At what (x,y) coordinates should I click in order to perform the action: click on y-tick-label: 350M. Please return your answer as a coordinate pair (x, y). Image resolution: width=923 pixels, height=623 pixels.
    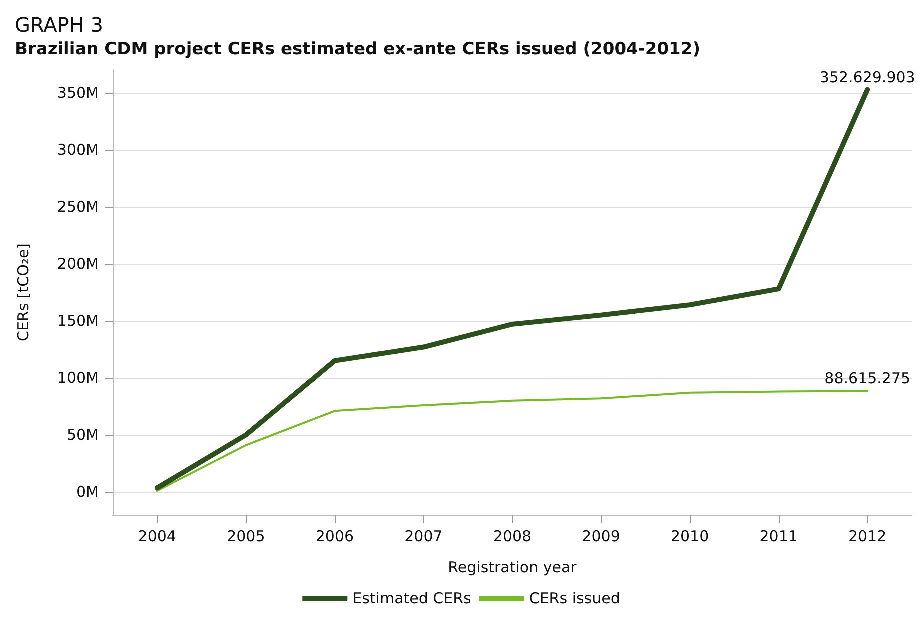
    Looking at the image, I should click on (78, 93).